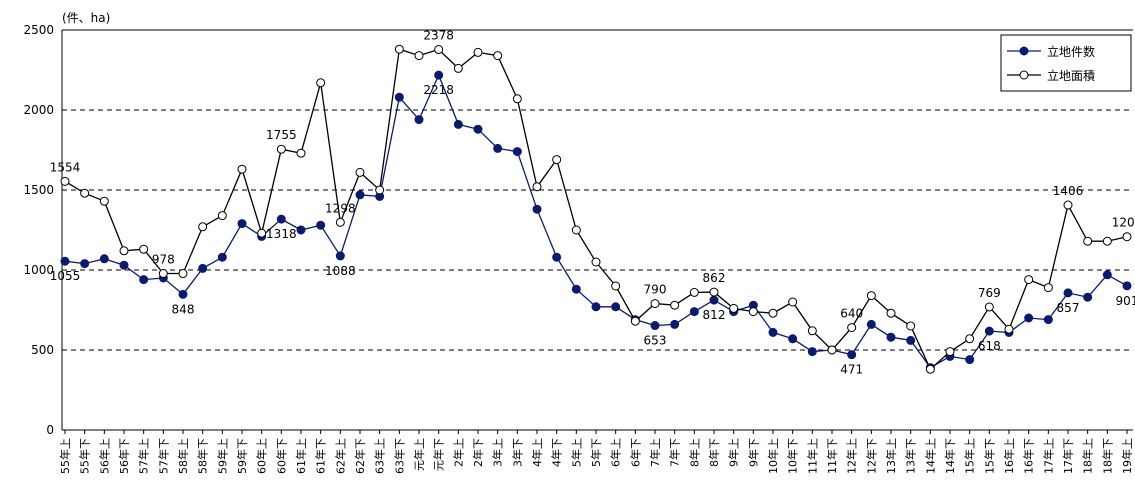 This screenshot has height=497, width=1135. What do you see at coordinates (1068, 456) in the screenshot?
I see `x-tick-label: 17年下` at bounding box center [1068, 456].